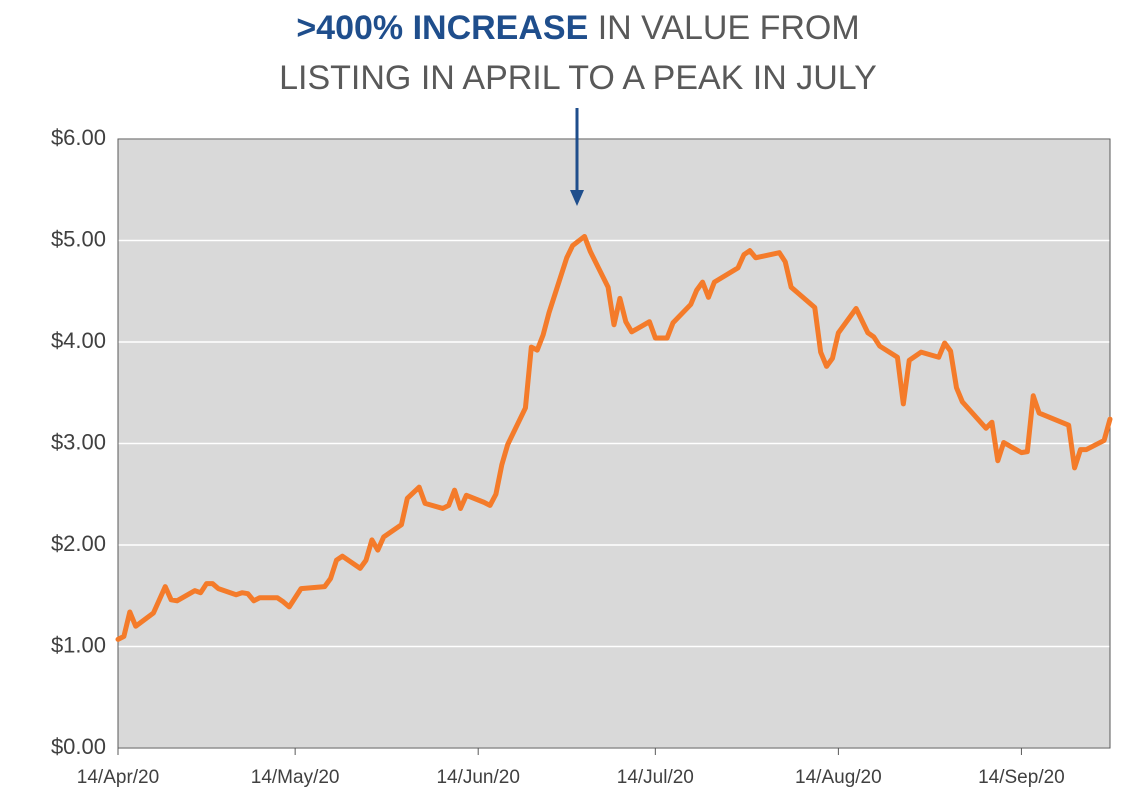 The height and width of the screenshot is (802, 1122). Describe the element at coordinates (78, 644) in the screenshot. I see `y-tick-label: $1.00` at that location.